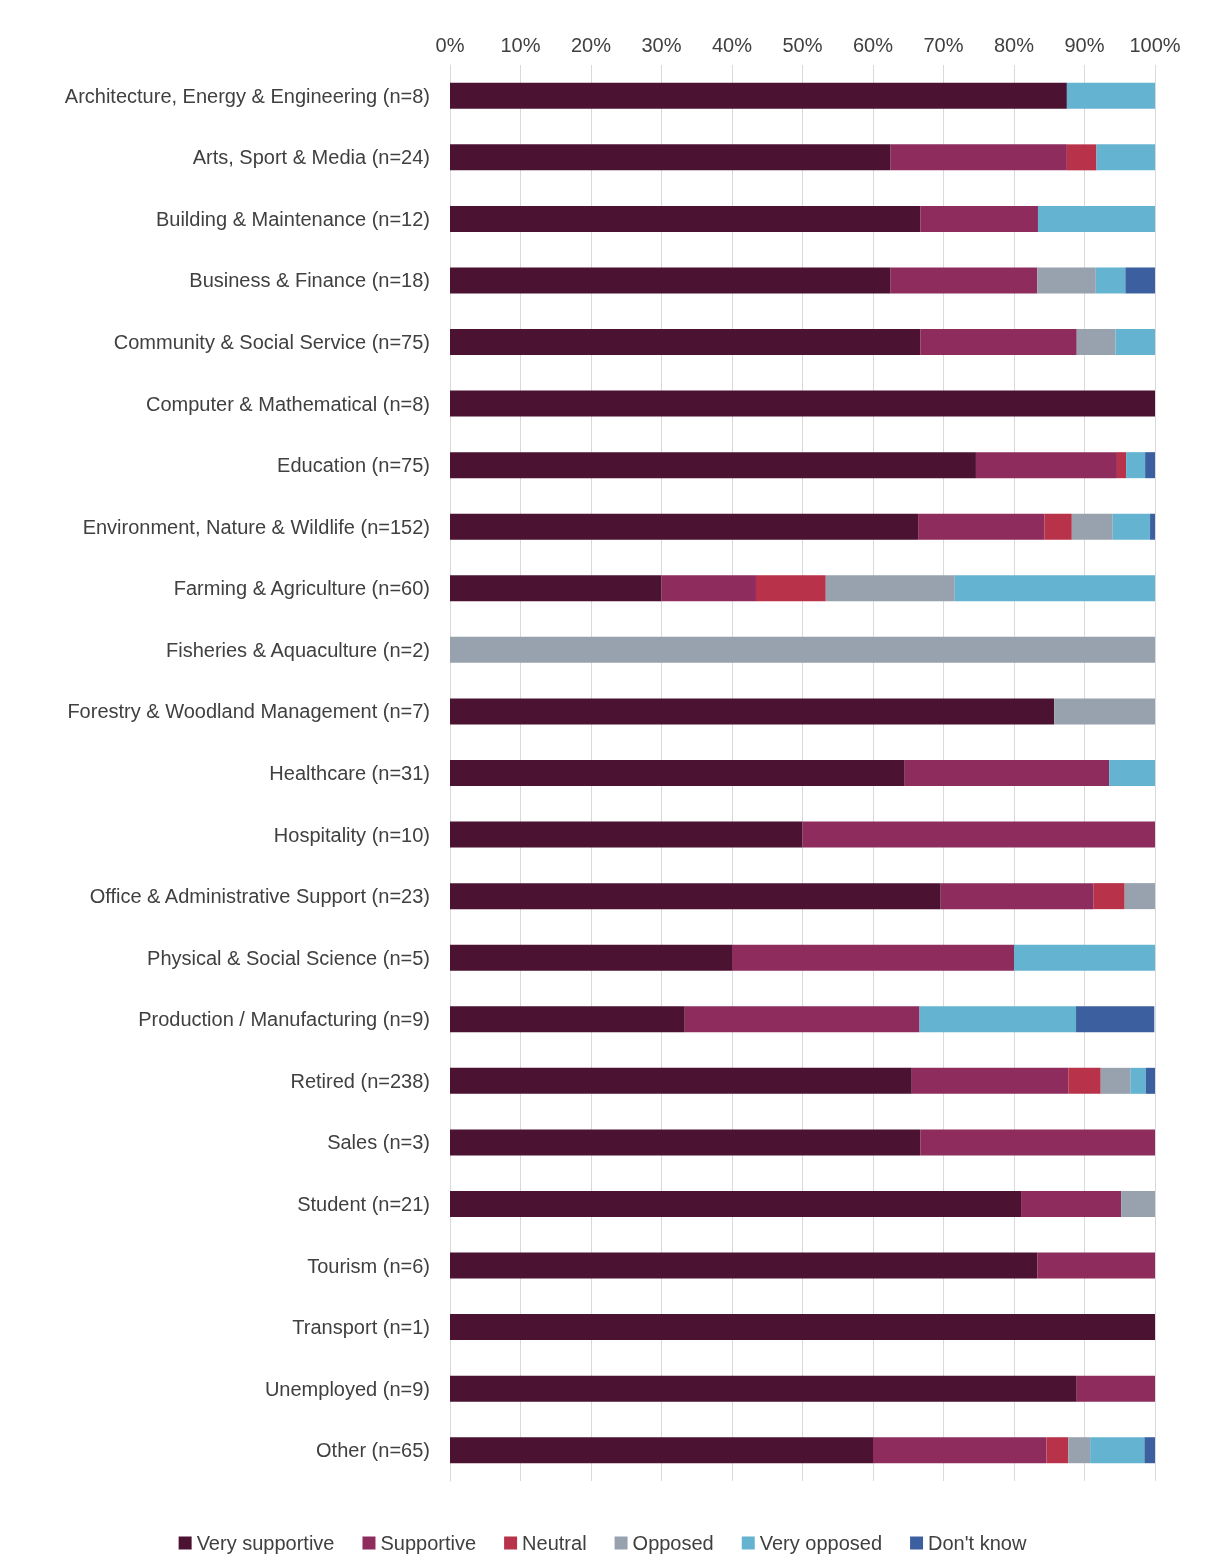  Describe the element at coordinates (311, 157) in the screenshot. I see `y-tick-label: Arts, Sport & Media (n=24)` at that location.